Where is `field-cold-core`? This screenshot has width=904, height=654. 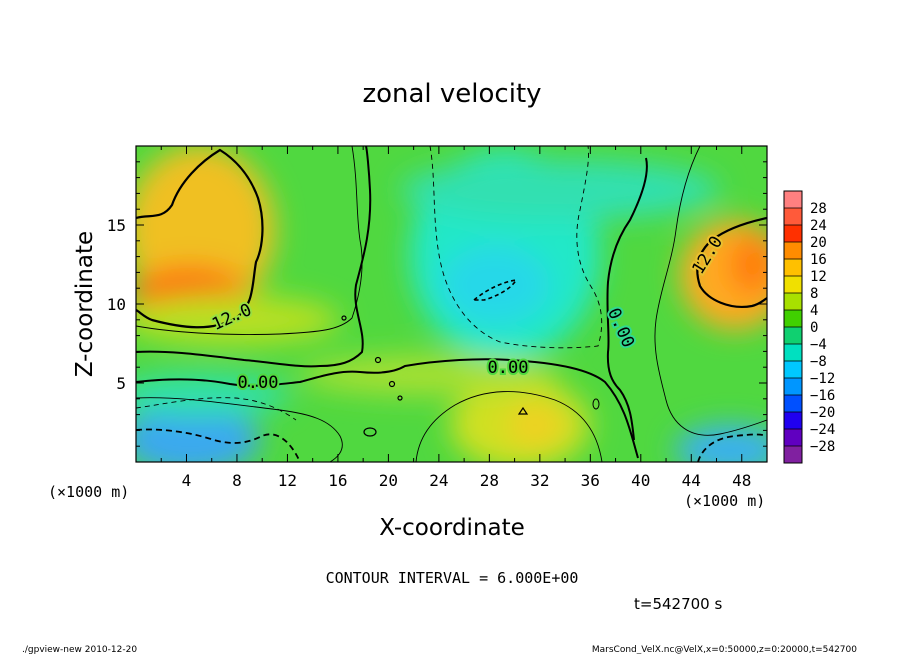 field-cold-core is located at coordinates (495, 285).